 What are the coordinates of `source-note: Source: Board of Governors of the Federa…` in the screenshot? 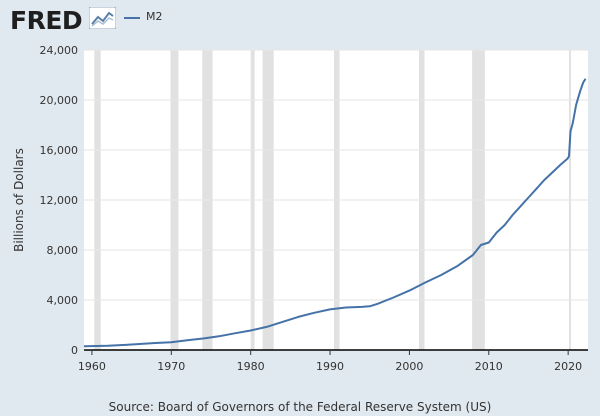 It's located at (300, 407).